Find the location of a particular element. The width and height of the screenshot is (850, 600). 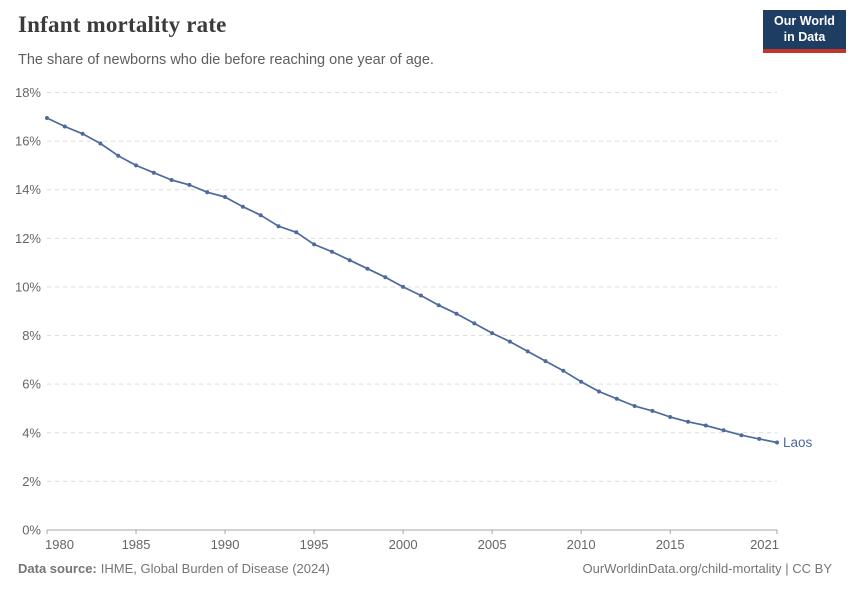

laos-point-2004 is located at coordinates (474, 323).